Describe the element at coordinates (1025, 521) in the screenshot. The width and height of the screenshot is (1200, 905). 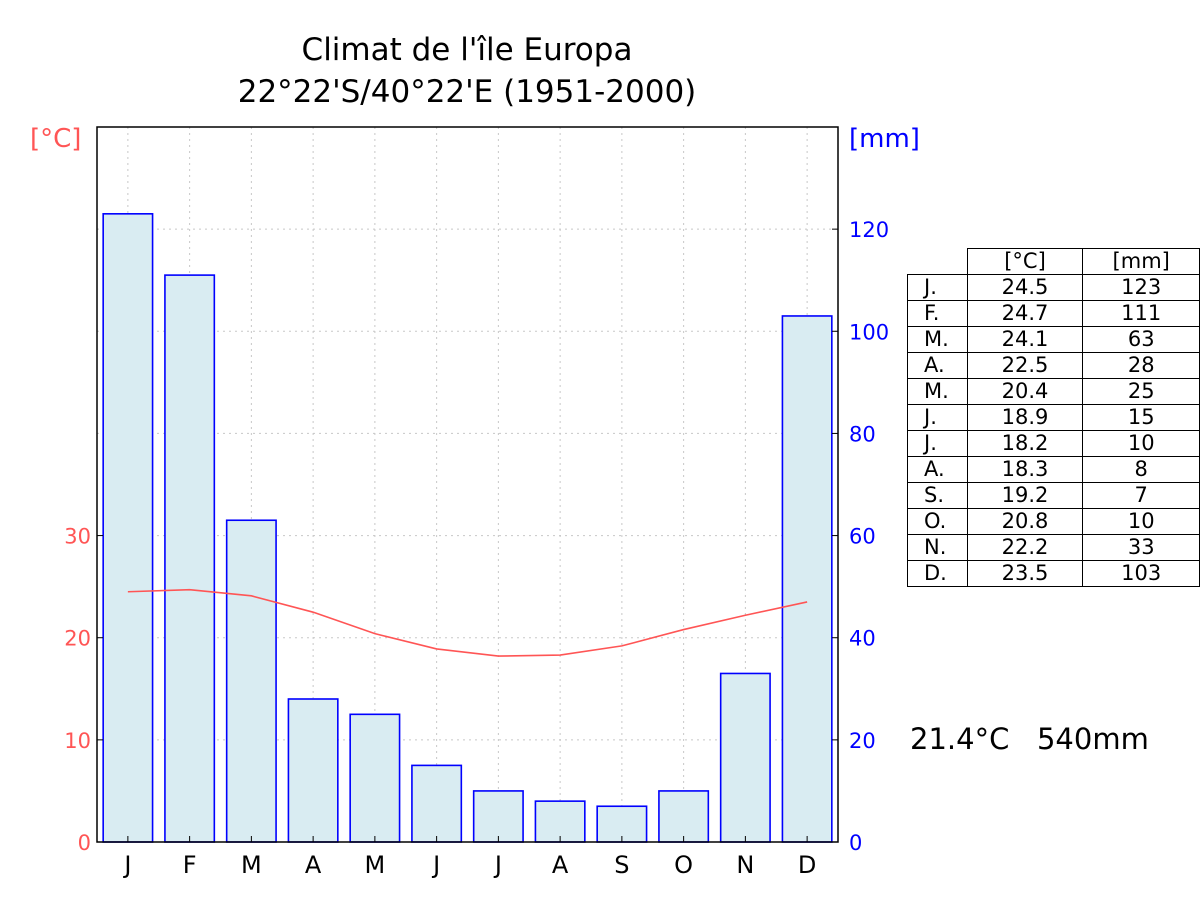
I see `table-cell-temp: 20.8` at that location.